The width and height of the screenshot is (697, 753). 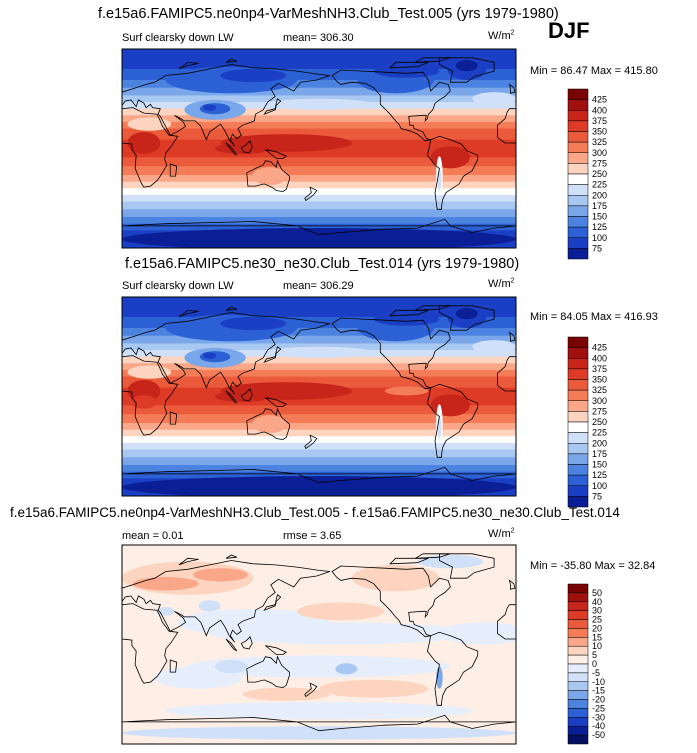 What do you see at coordinates (598, 726) in the screenshot?
I see `colorbar-tick-label: -40` at bounding box center [598, 726].